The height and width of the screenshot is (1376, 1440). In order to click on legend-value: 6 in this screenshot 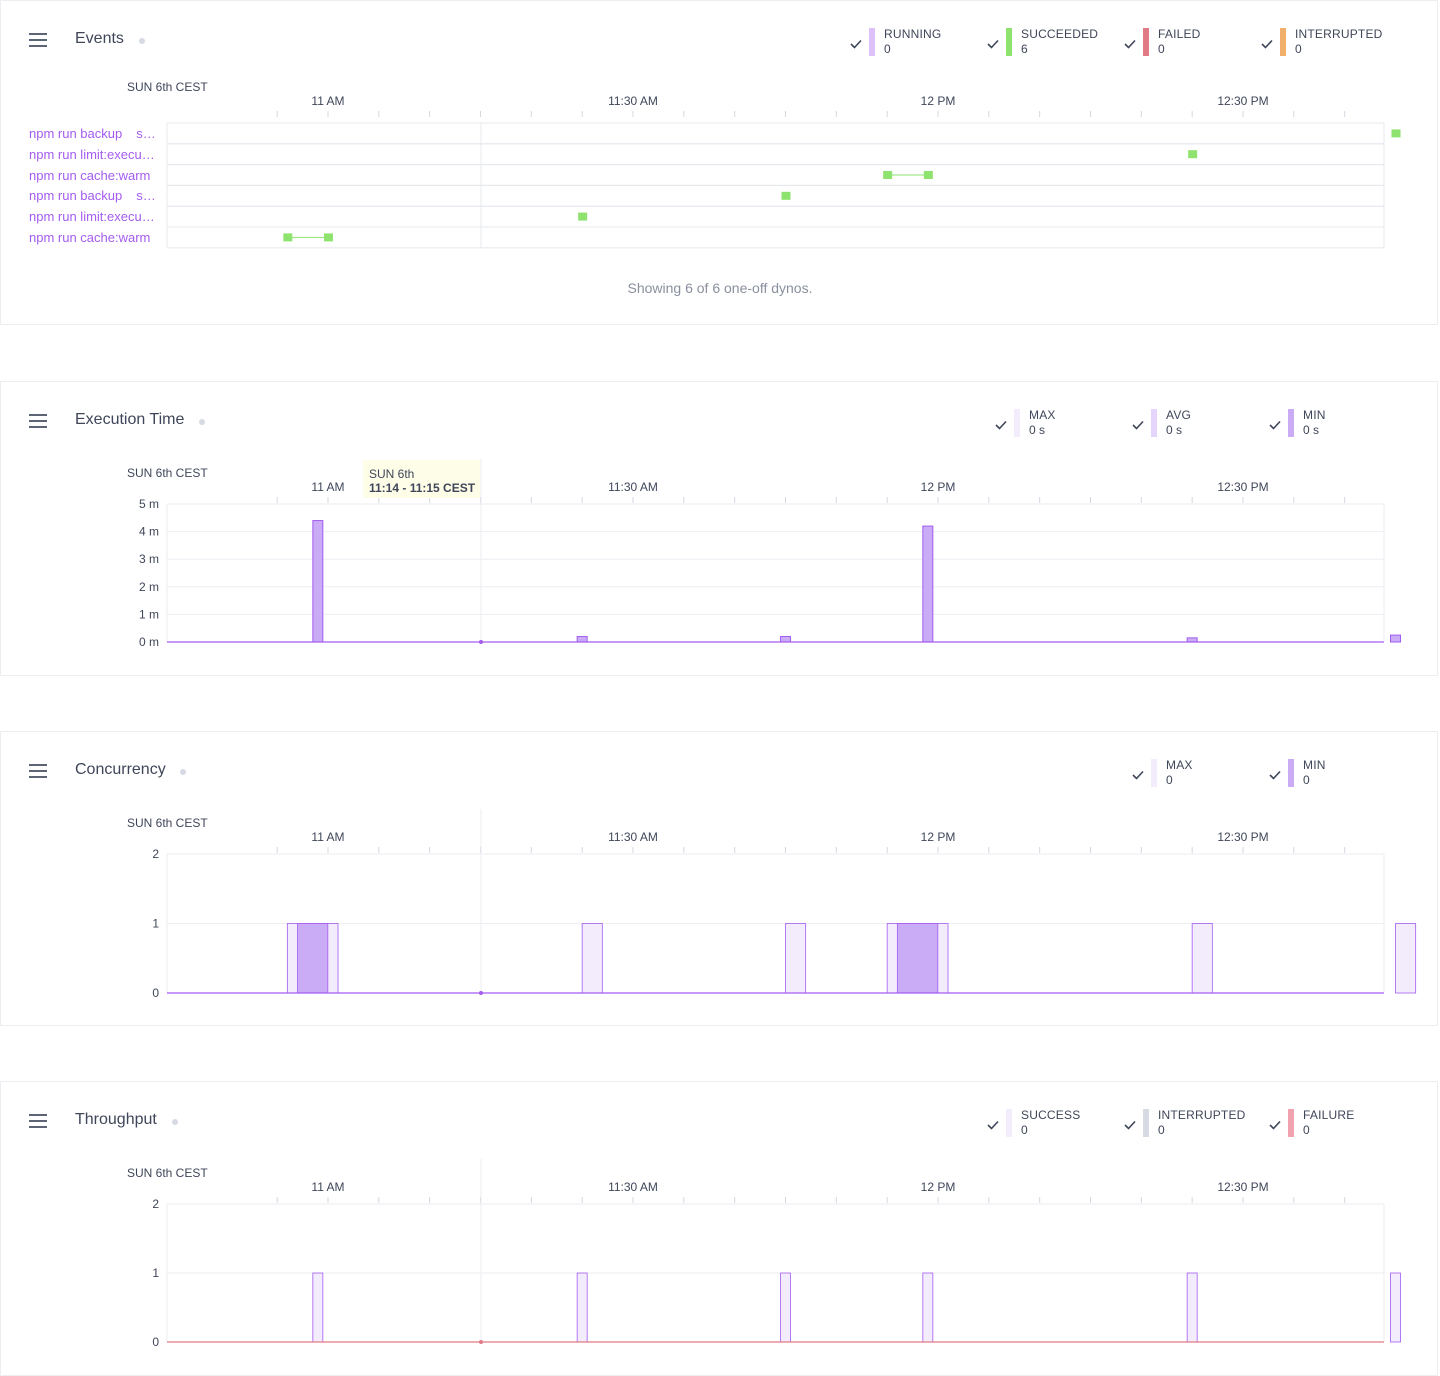, I will do `click(1024, 49)`.